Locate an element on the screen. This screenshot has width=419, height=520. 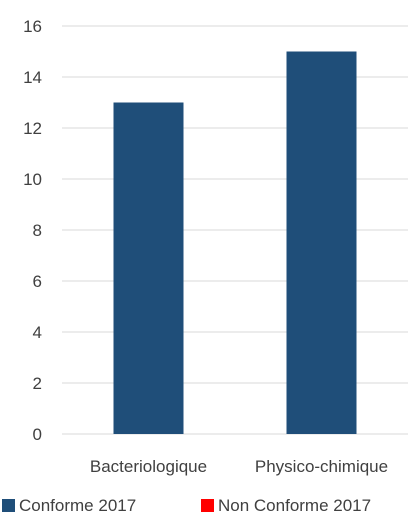
y-tick-label: 16 is located at coordinates (32, 26).